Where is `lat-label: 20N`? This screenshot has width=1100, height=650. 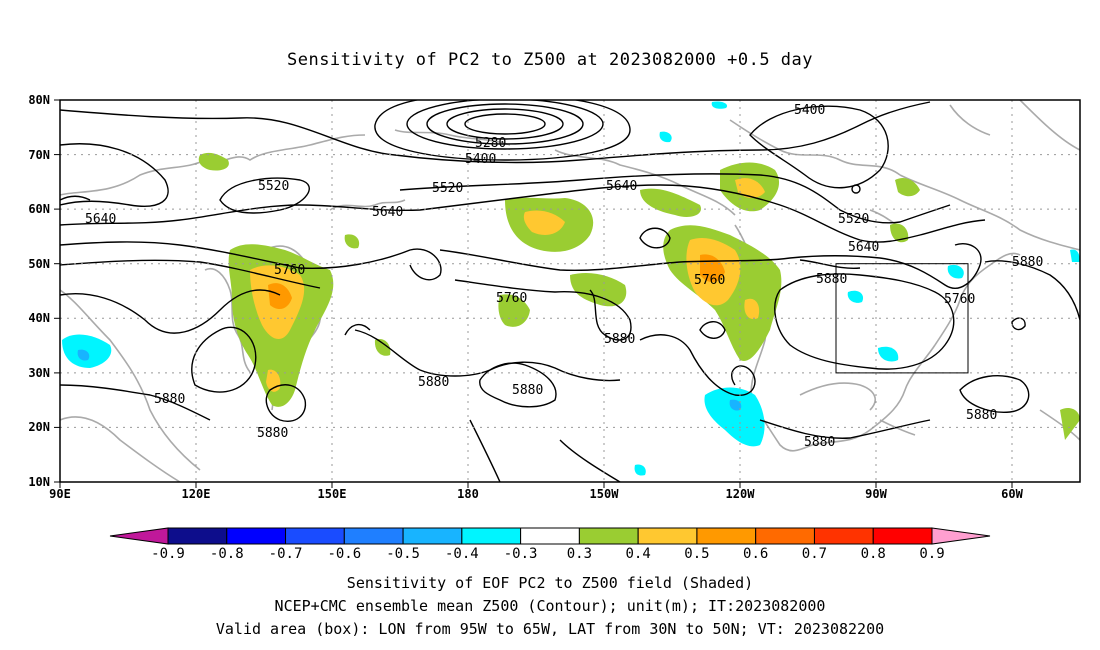 lat-label: 20N is located at coordinates (39, 427).